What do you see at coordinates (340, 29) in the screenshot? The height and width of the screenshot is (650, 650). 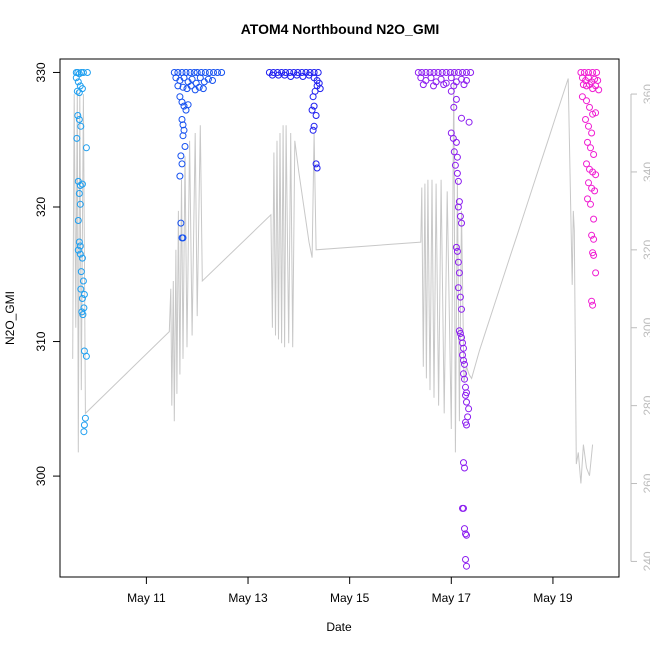 I see `chart-title: ATOM4 Northbound N2O_GMI` at bounding box center [340, 29].